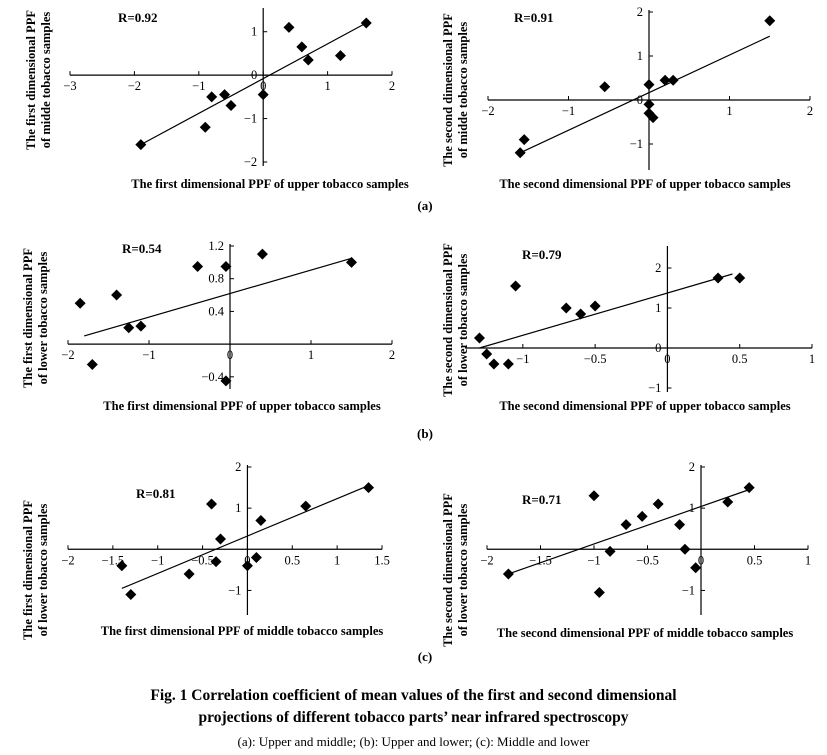  I want to click on panel-label: (a), so click(424, 205).